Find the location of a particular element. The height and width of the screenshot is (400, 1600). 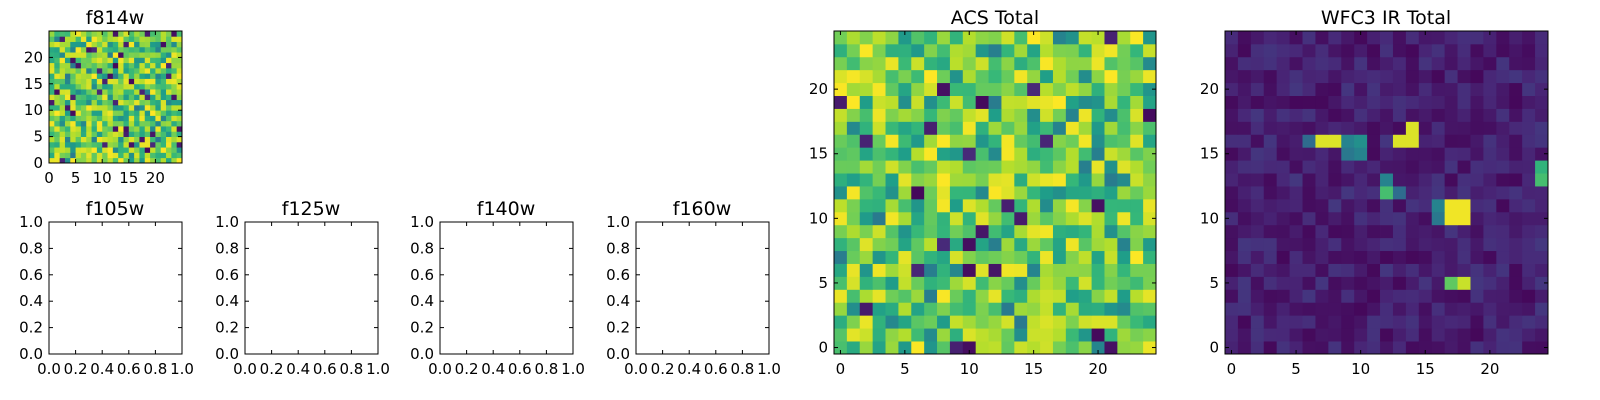

x-tick-label: 0.6 is located at coordinates (325, 369).